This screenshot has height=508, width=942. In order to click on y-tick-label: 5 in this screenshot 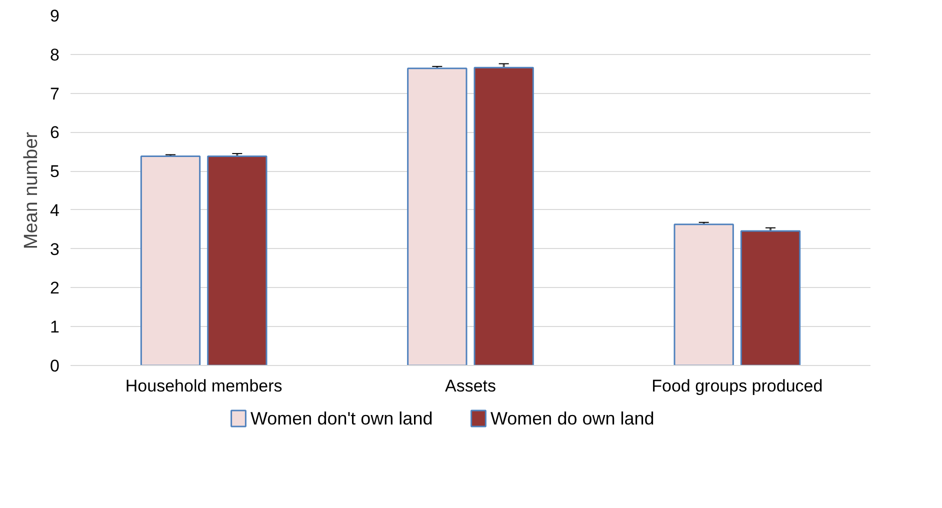, I will do `click(55, 172)`.